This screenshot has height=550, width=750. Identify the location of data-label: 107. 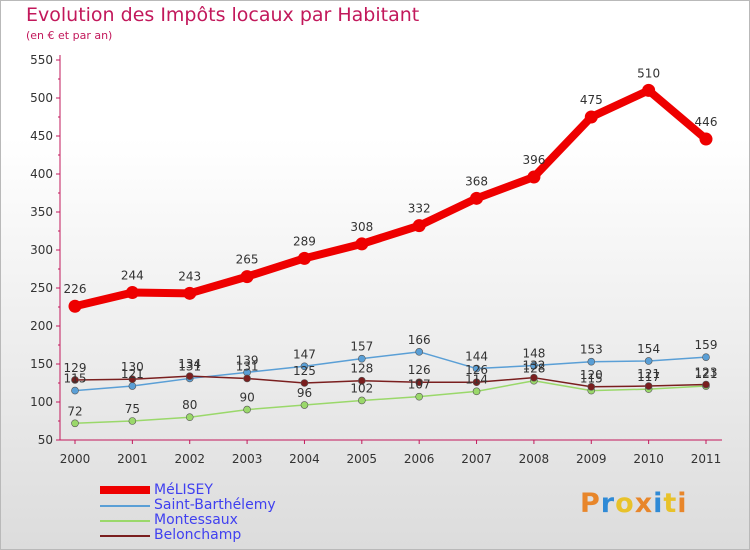
(419, 385).